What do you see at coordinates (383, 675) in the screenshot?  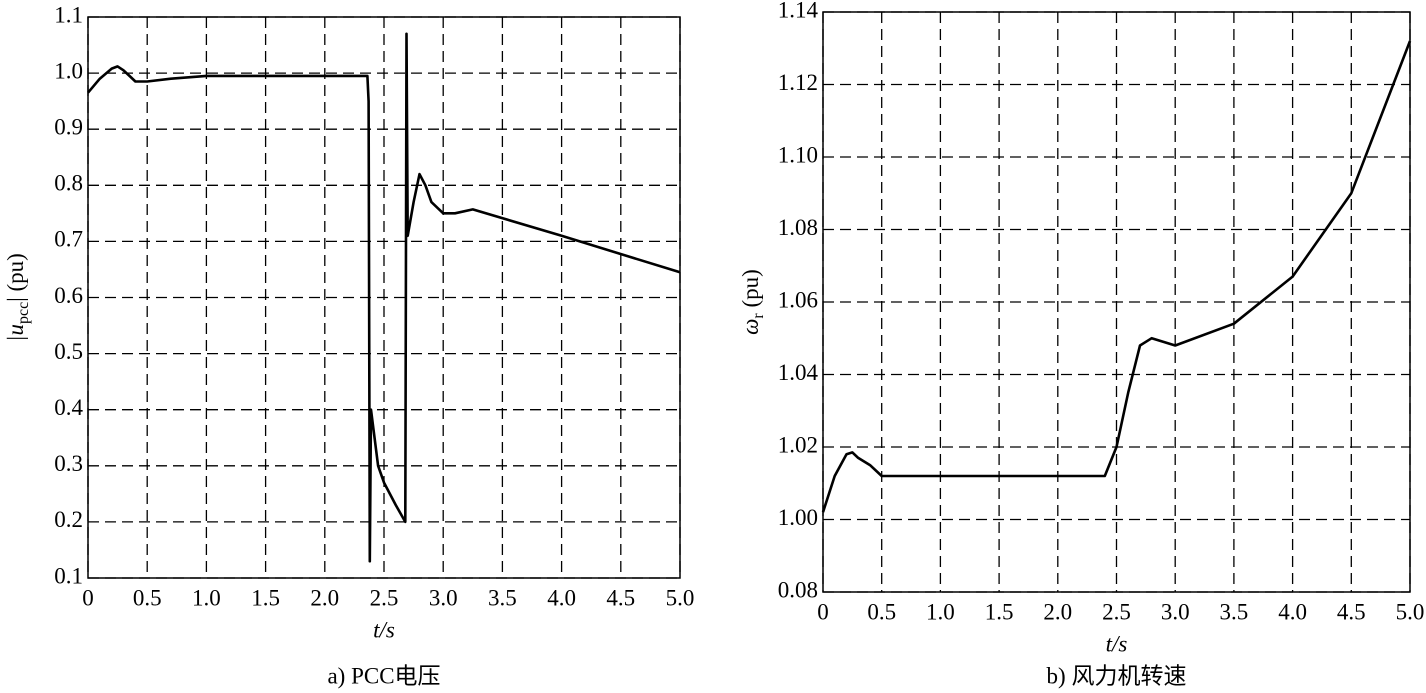 I see `caption: a) PCC电压` at bounding box center [383, 675].